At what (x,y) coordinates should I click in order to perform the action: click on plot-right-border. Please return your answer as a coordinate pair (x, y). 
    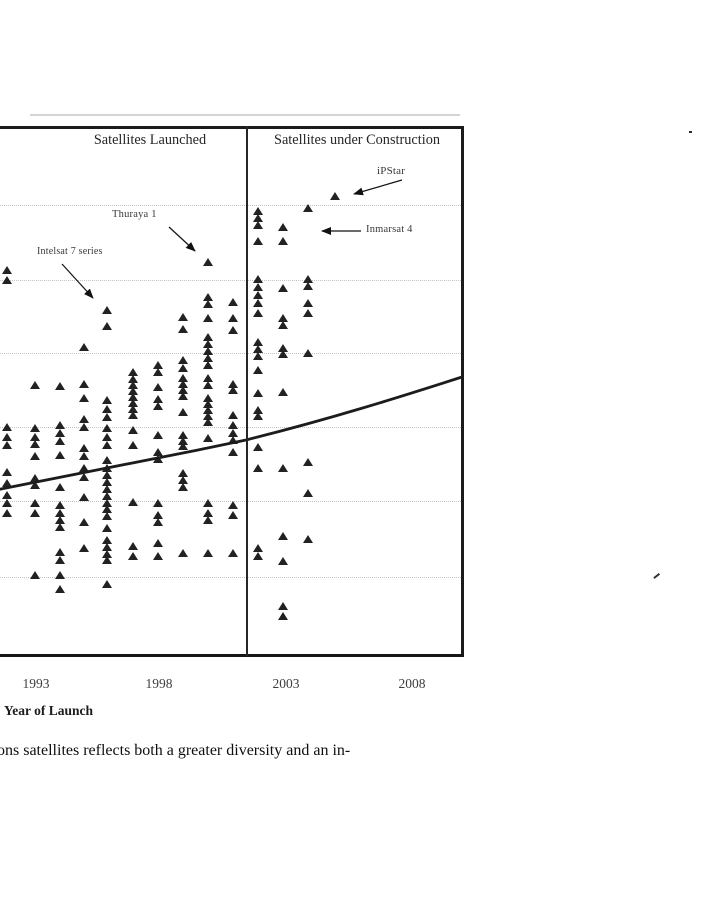
    Looking at the image, I should click on (462, 391).